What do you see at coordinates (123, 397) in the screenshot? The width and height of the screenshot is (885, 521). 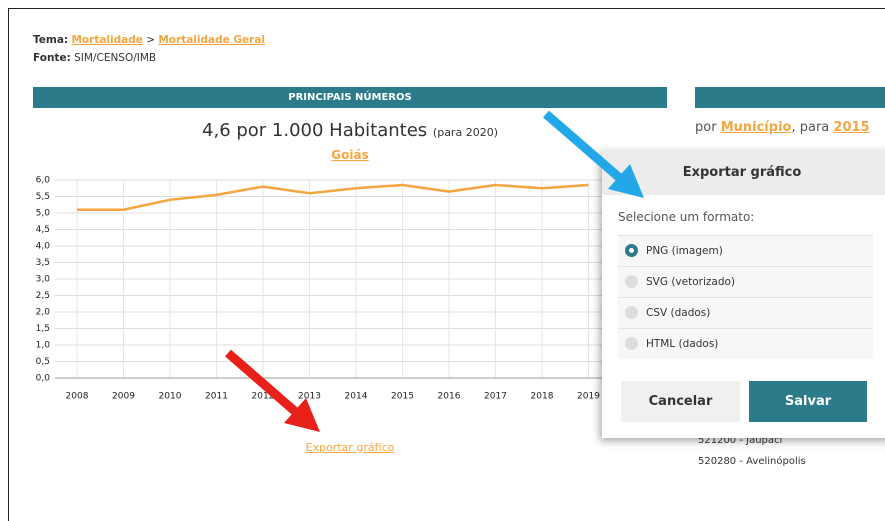 I see `x-tick-label: 2009` at bounding box center [123, 397].